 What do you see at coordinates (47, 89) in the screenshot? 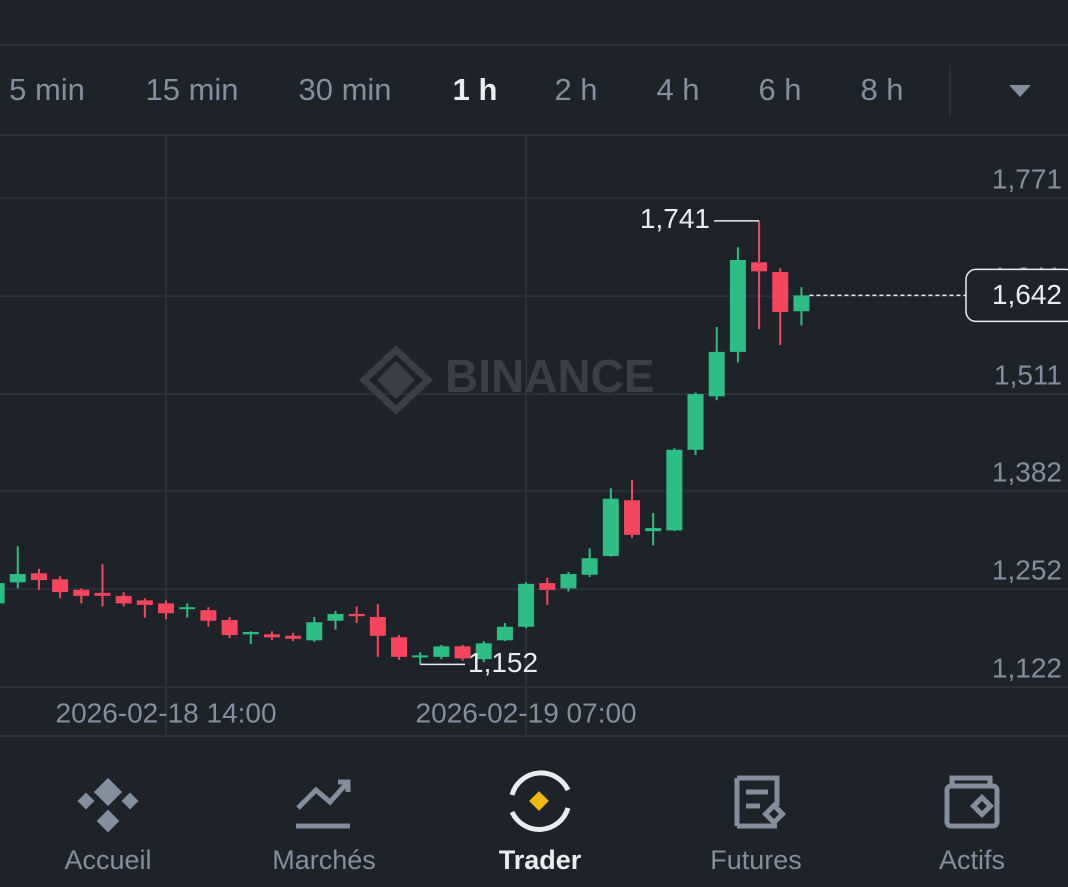
I see `timeframe-tab: 5 min` at bounding box center [47, 89].